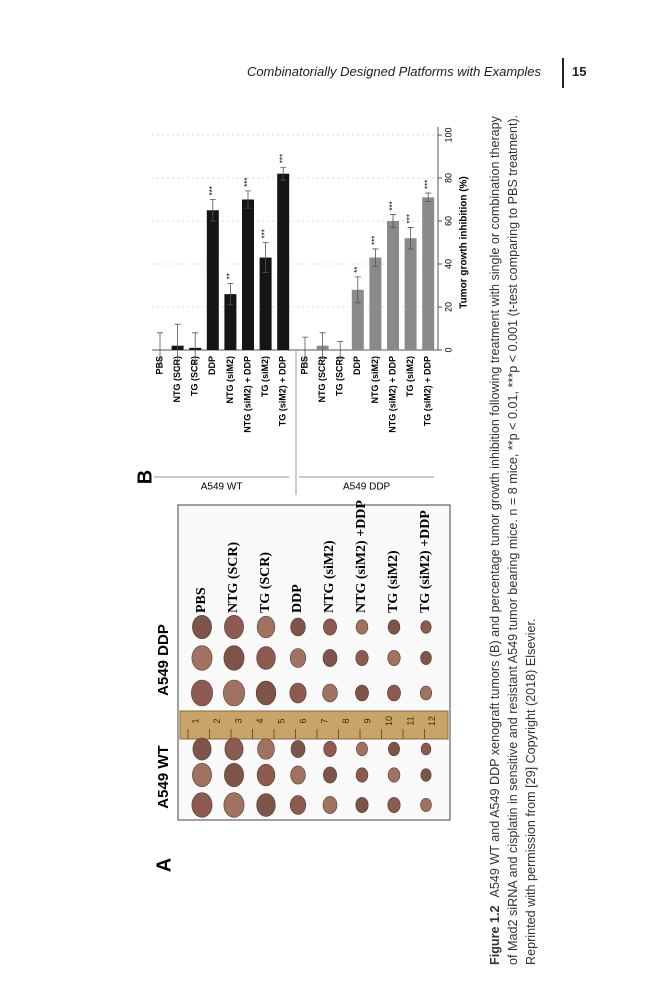 The width and height of the screenshot is (666, 1000). What do you see at coordinates (432, 721) in the screenshot?
I see `ruler-number: 12` at bounding box center [432, 721].